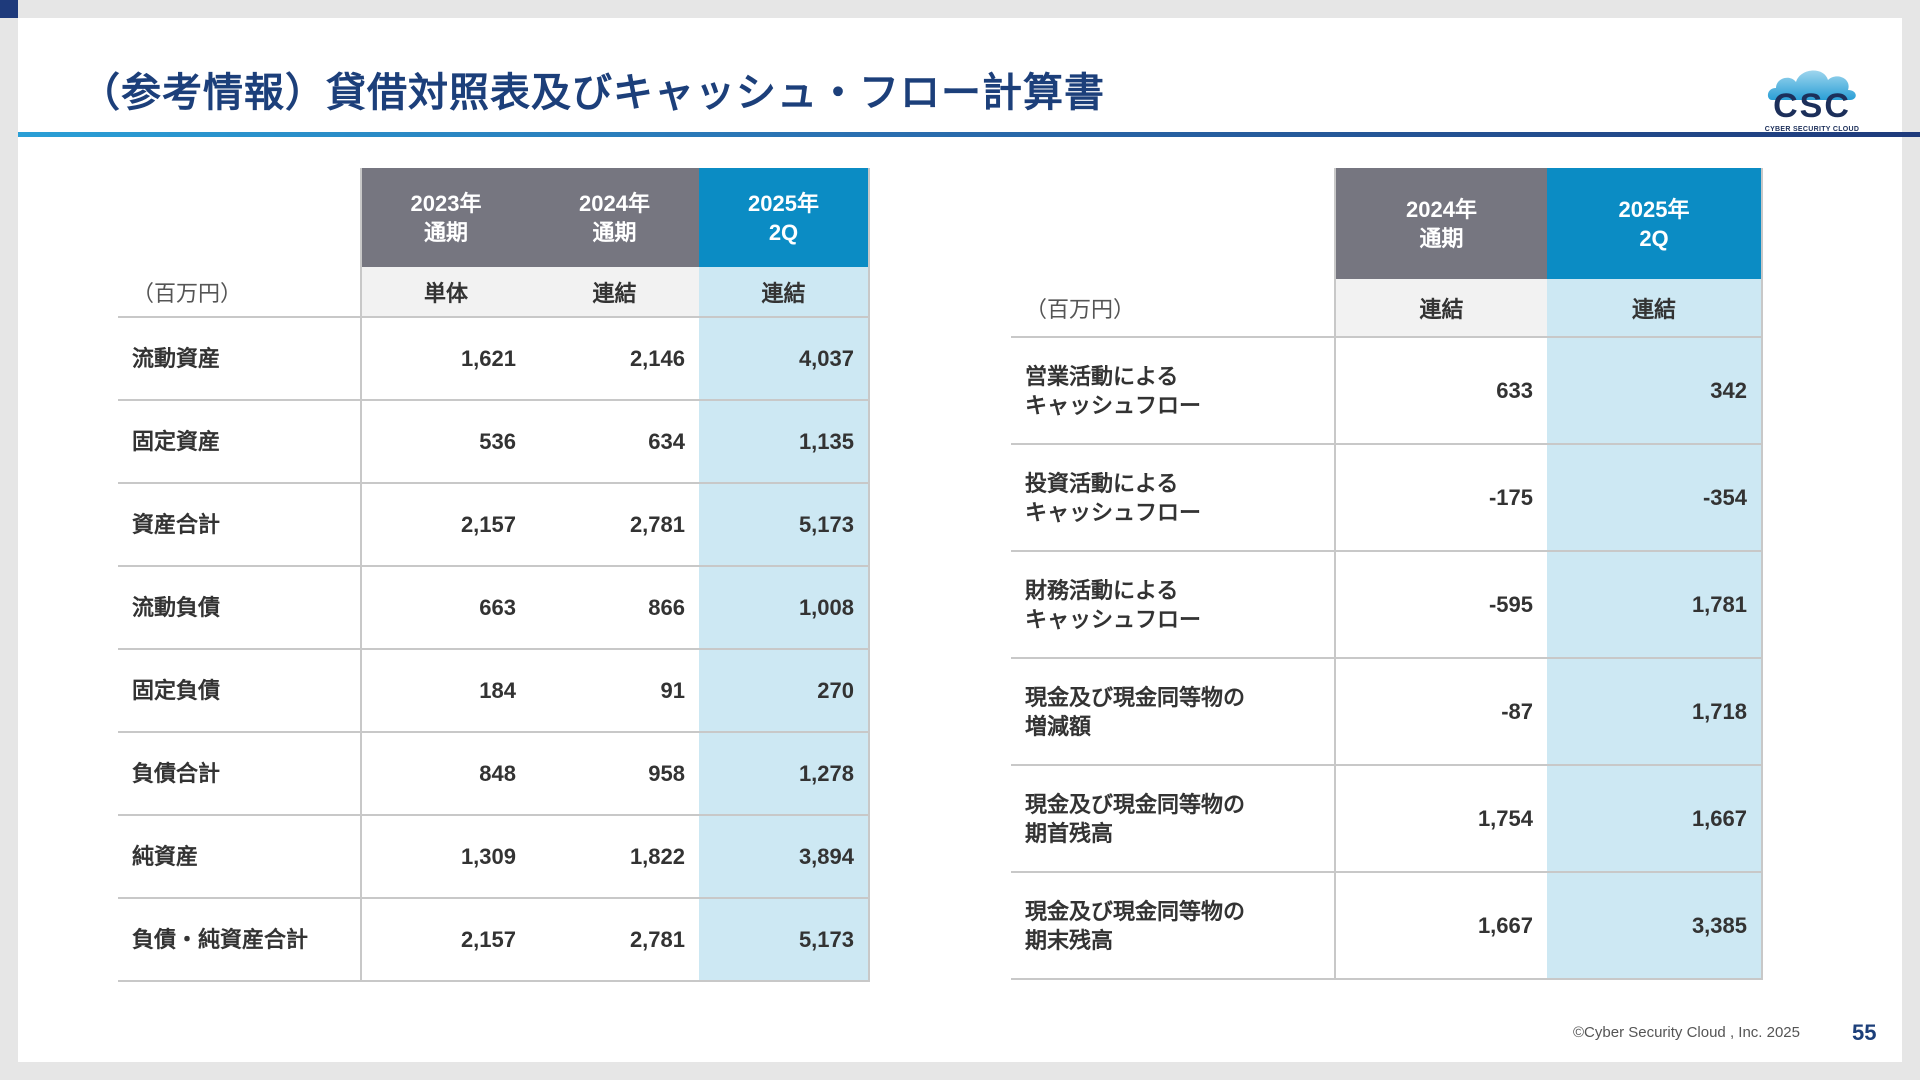 This screenshot has height=1080, width=1920. I want to click on table-row: 投資活動による キャッシュフロー -175 -354, so click(1387, 498).